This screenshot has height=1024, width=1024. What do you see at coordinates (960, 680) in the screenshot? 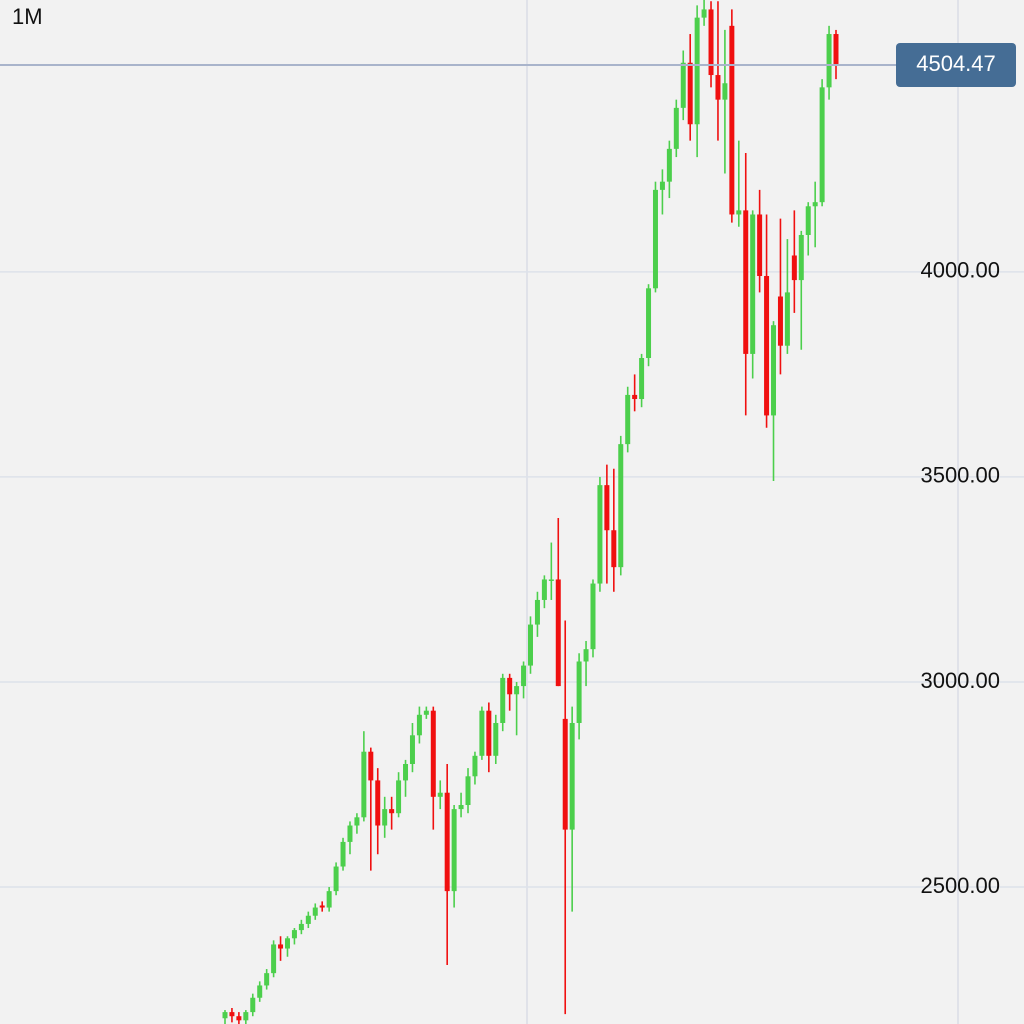
I see `y-tick-label: 3000.00` at bounding box center [960, 680].